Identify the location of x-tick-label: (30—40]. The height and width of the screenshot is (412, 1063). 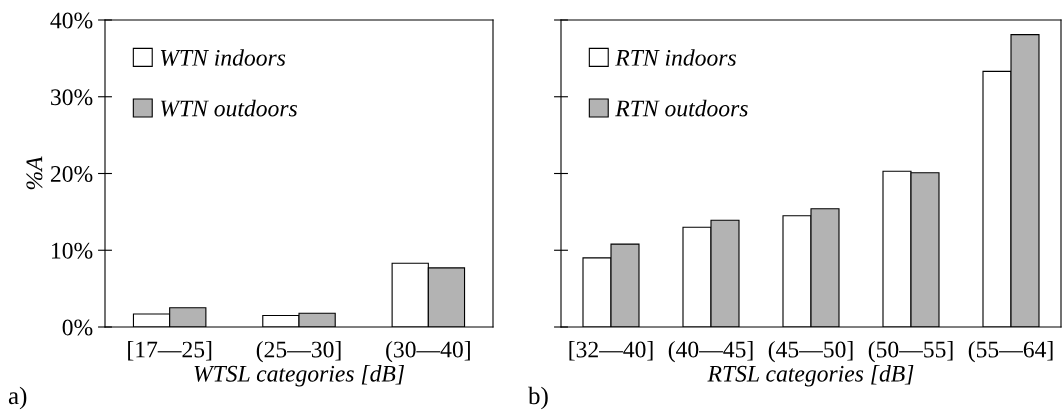
(428, 351).